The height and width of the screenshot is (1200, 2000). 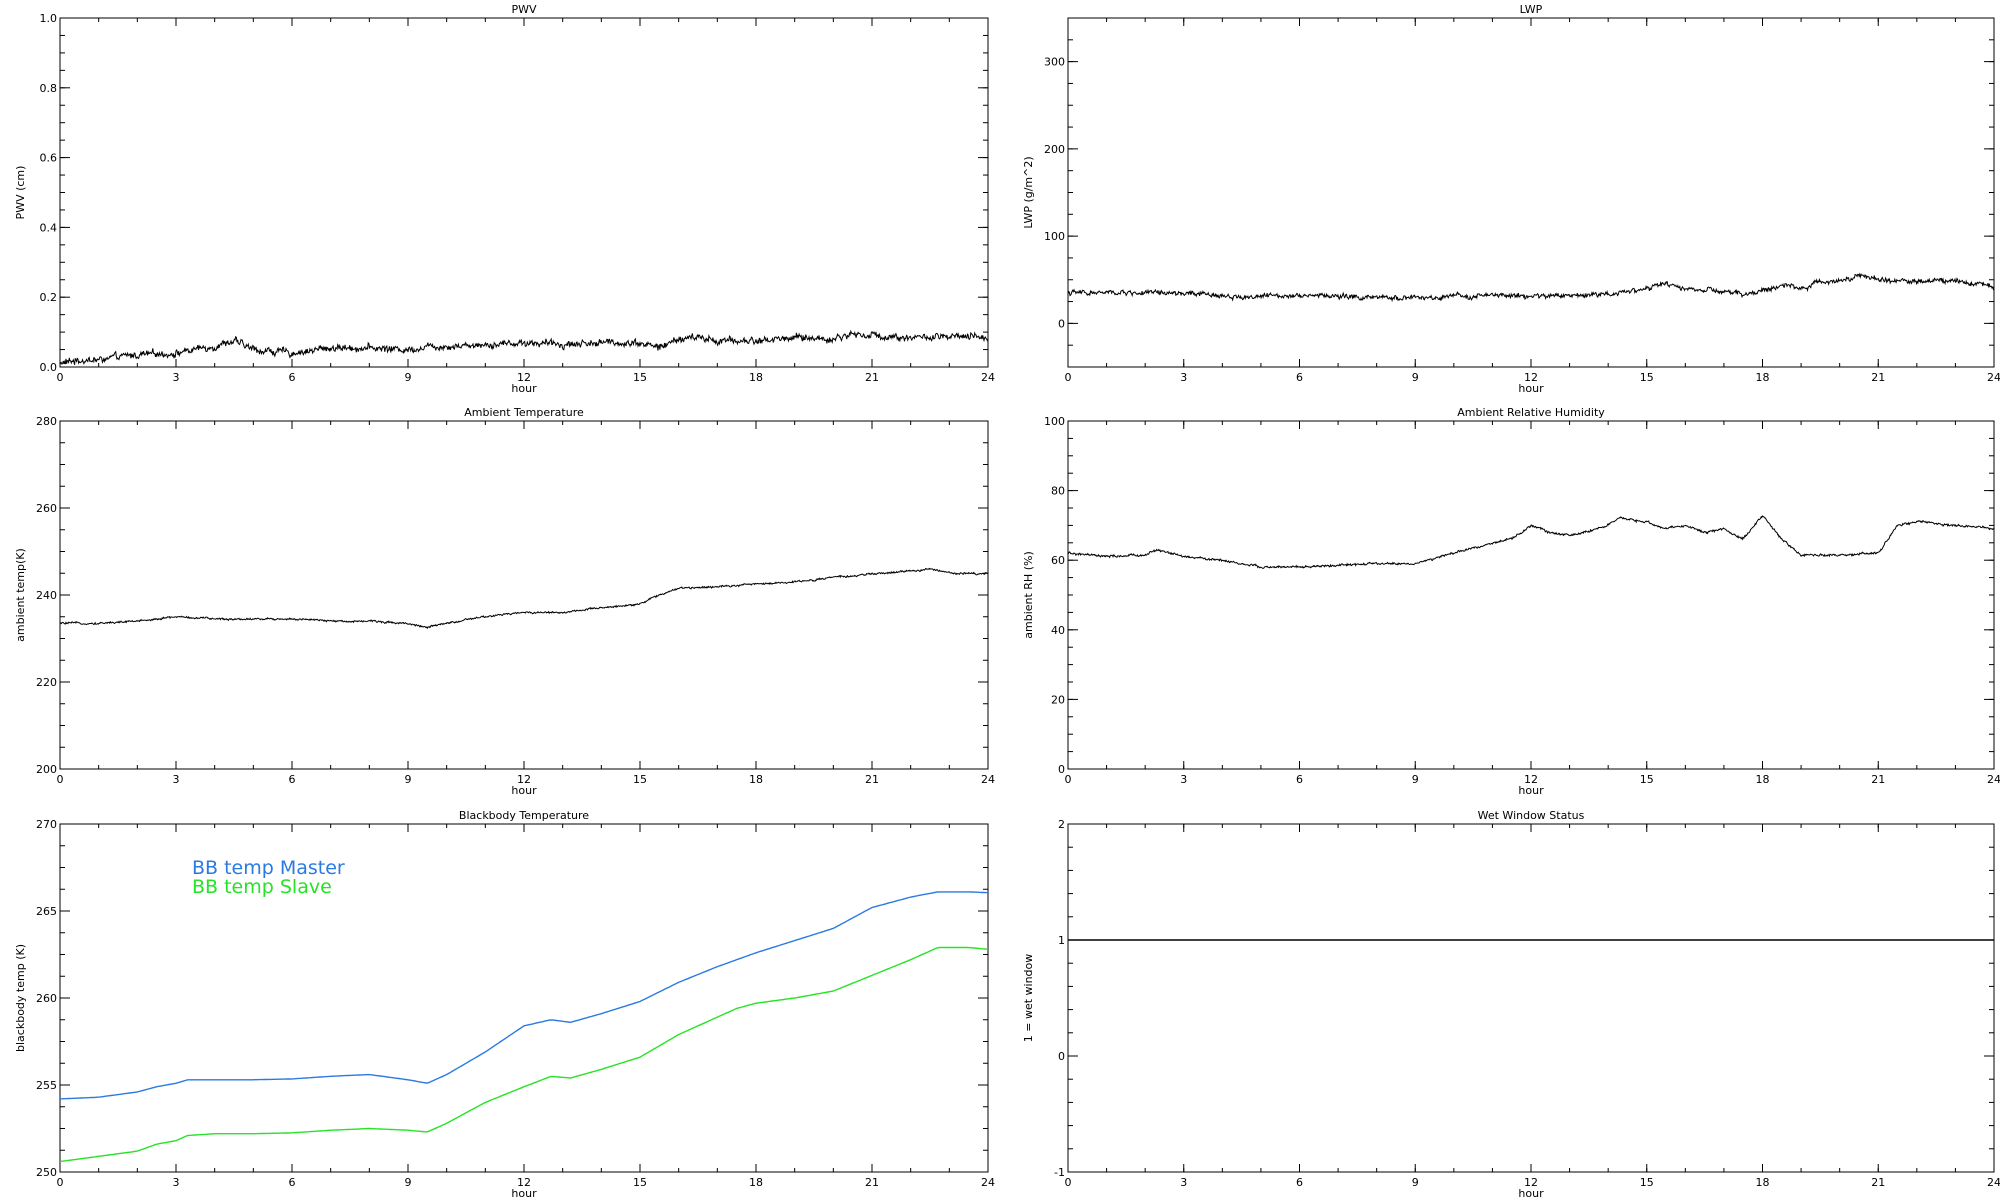 I want to click on chart-title: Blackbody Temperature, so click(x=524, y=815).